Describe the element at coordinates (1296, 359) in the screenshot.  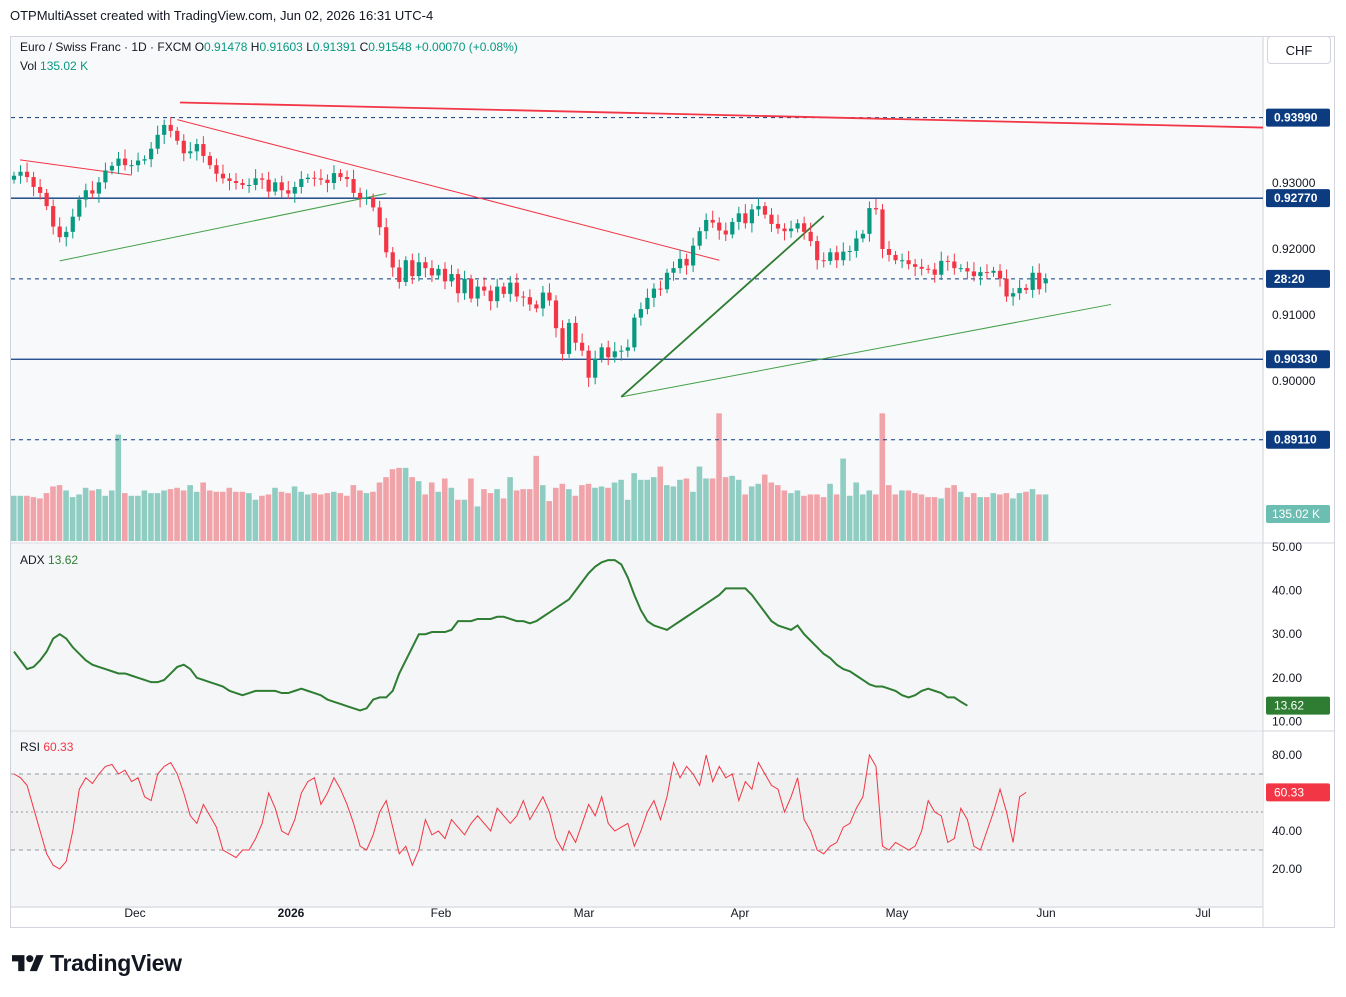
I see `level-tag-label: 0.90330` at that location.